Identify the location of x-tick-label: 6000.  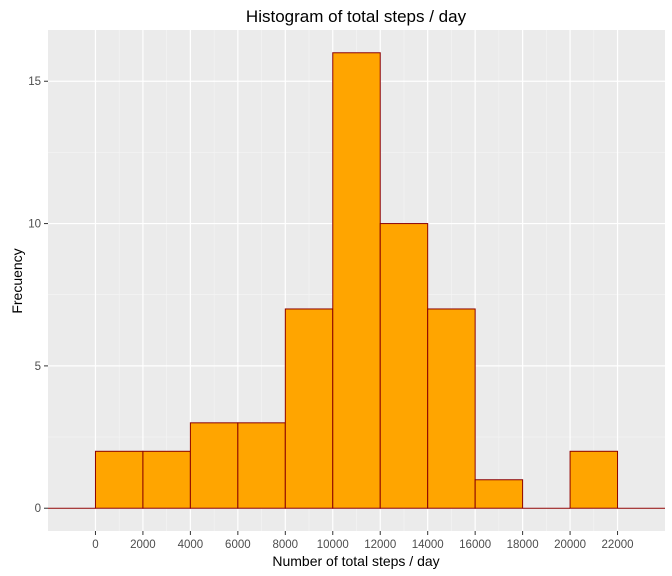
(238, 545).